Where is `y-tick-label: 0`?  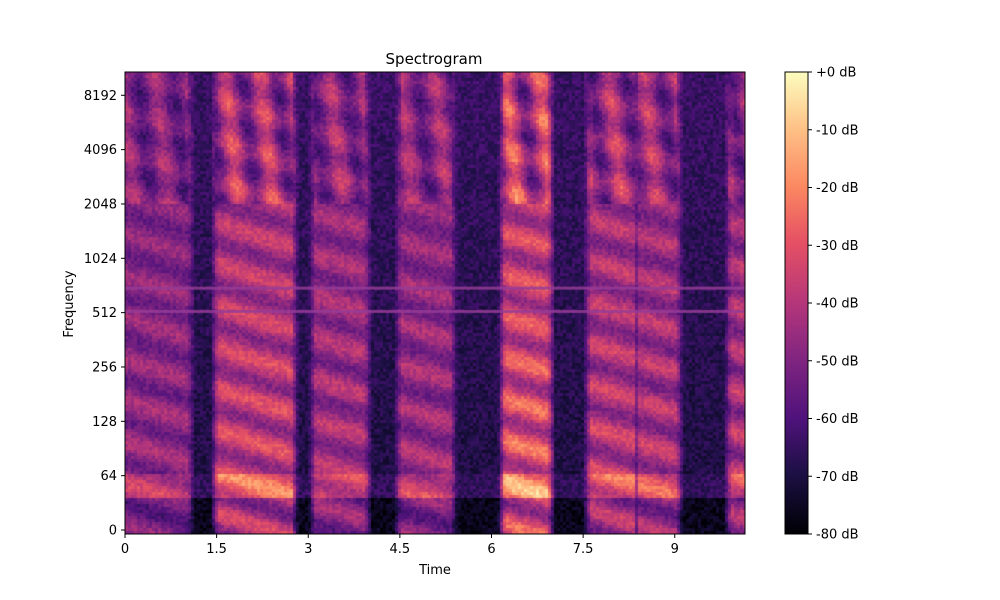
y-tick-label: 0 is located at coordinates (113, 531).